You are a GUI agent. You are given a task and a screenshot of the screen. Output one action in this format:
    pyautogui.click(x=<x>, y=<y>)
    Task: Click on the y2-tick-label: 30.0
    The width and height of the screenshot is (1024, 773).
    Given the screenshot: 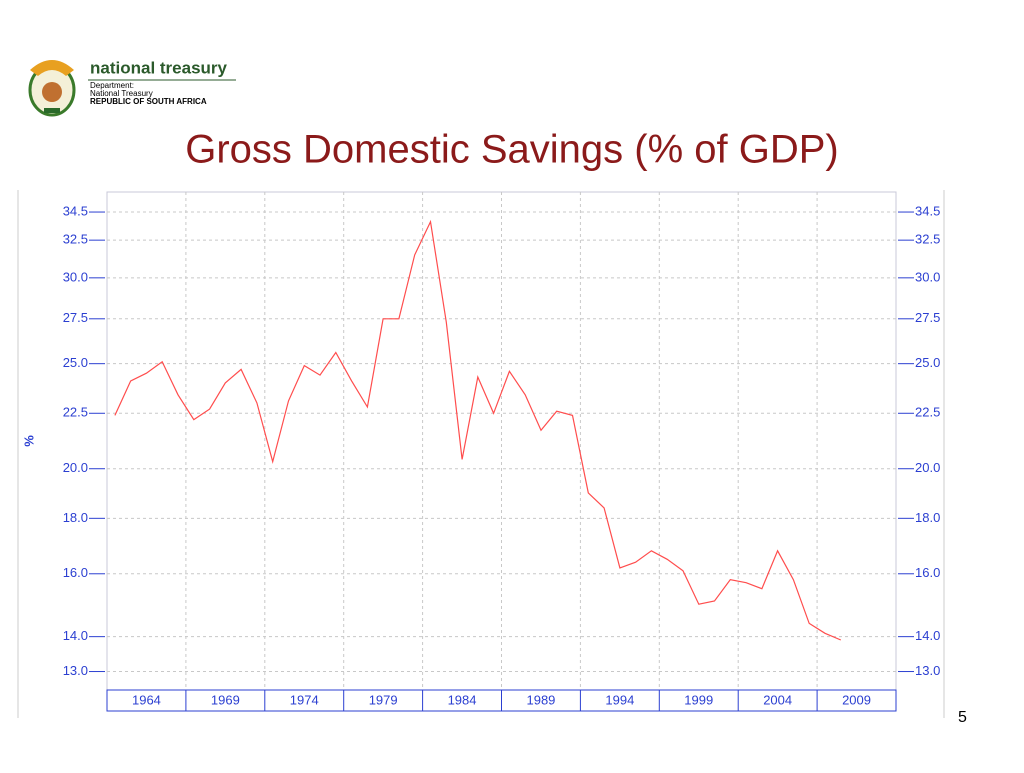 What is the action you would take?
    pyautogui.click(x=927, y=276)
    